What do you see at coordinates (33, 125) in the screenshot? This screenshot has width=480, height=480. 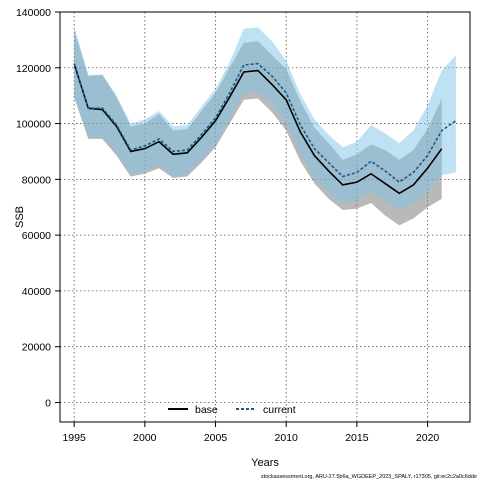 I see `y-tick-label-100000: 100000` at bounding box center [33, 125].